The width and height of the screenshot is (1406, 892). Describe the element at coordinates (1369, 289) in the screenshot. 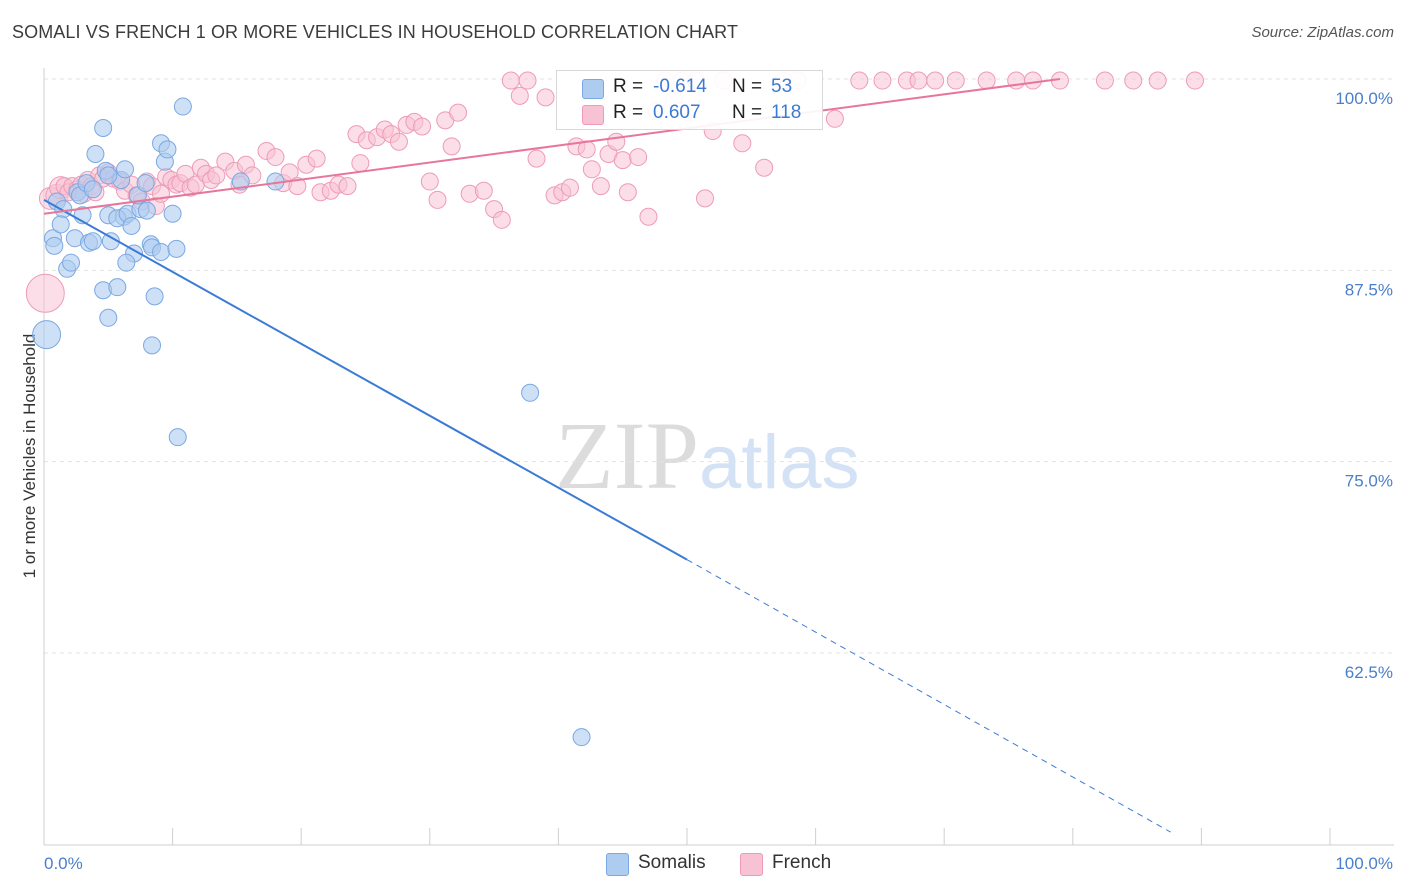

I see `y-tick-label: 87.5%` at that location.